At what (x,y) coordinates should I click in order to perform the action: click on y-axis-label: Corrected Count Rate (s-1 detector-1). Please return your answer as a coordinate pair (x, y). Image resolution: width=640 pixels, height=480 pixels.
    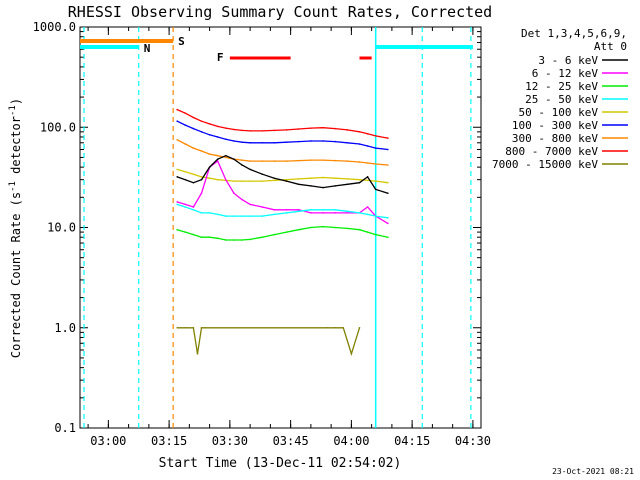
    Looking at the image, I should click on (15, 228).